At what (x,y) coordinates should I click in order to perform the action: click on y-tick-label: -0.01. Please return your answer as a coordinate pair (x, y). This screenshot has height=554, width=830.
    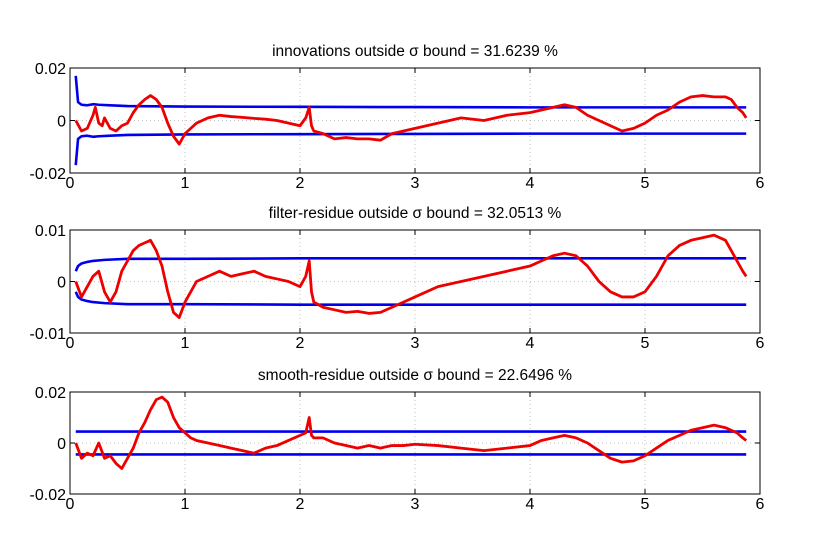
    Looking at the image, I should click on (48, 334).